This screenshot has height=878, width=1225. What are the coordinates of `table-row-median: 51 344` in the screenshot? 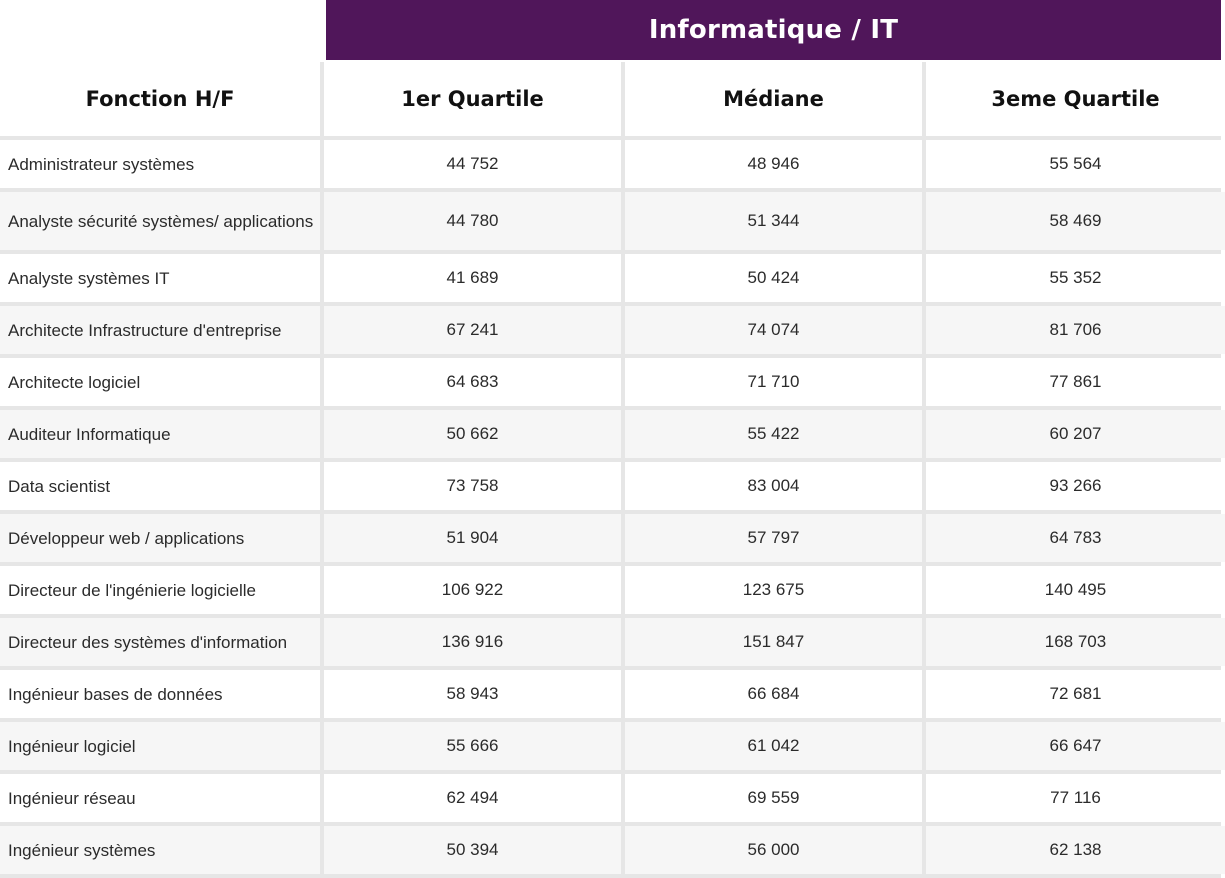 It's located at (773, 221).